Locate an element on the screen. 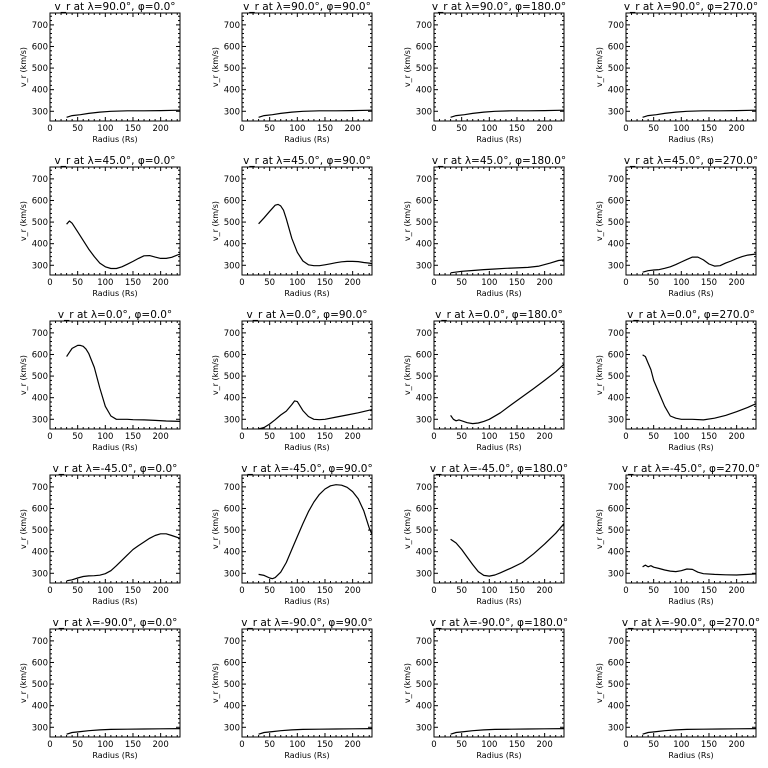 This screenshot has height=768, width=768. chart-title: v_r at λ=-45.0°, φ=0.0° is located at coordinates (115, 469).